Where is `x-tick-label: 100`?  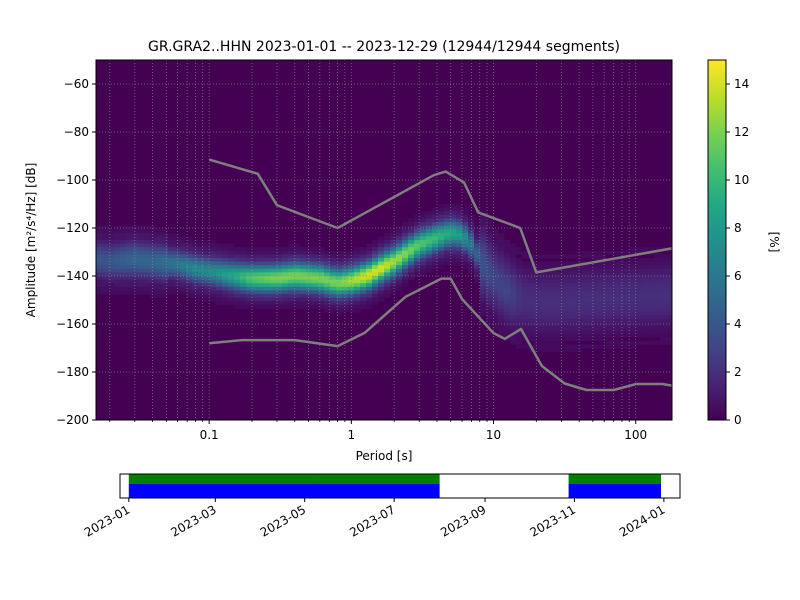 x-tick-label: 100 is located at coordinates (635, 435).